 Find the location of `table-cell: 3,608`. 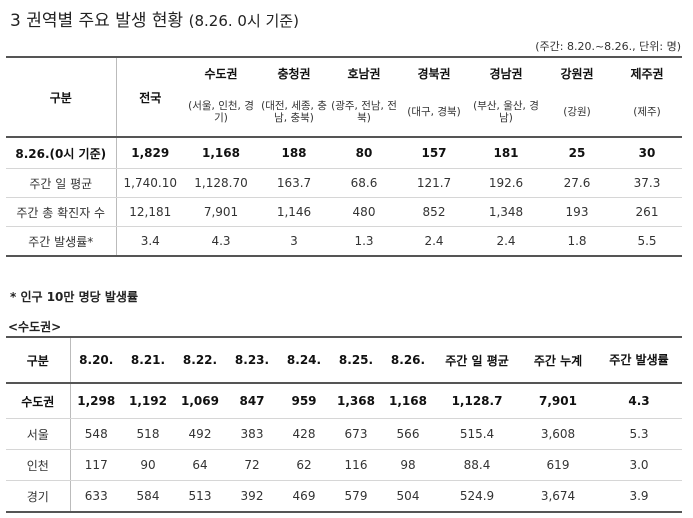

table-cell: 3,608 is located at coordinates (558, 434).